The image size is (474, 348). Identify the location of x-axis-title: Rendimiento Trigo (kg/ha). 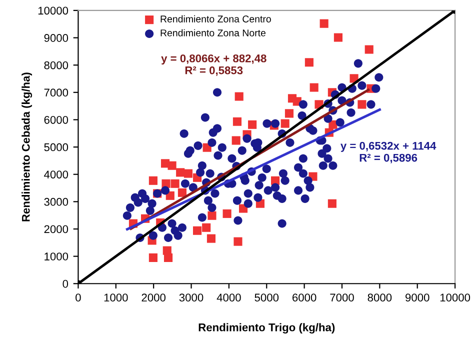
(266, 328).